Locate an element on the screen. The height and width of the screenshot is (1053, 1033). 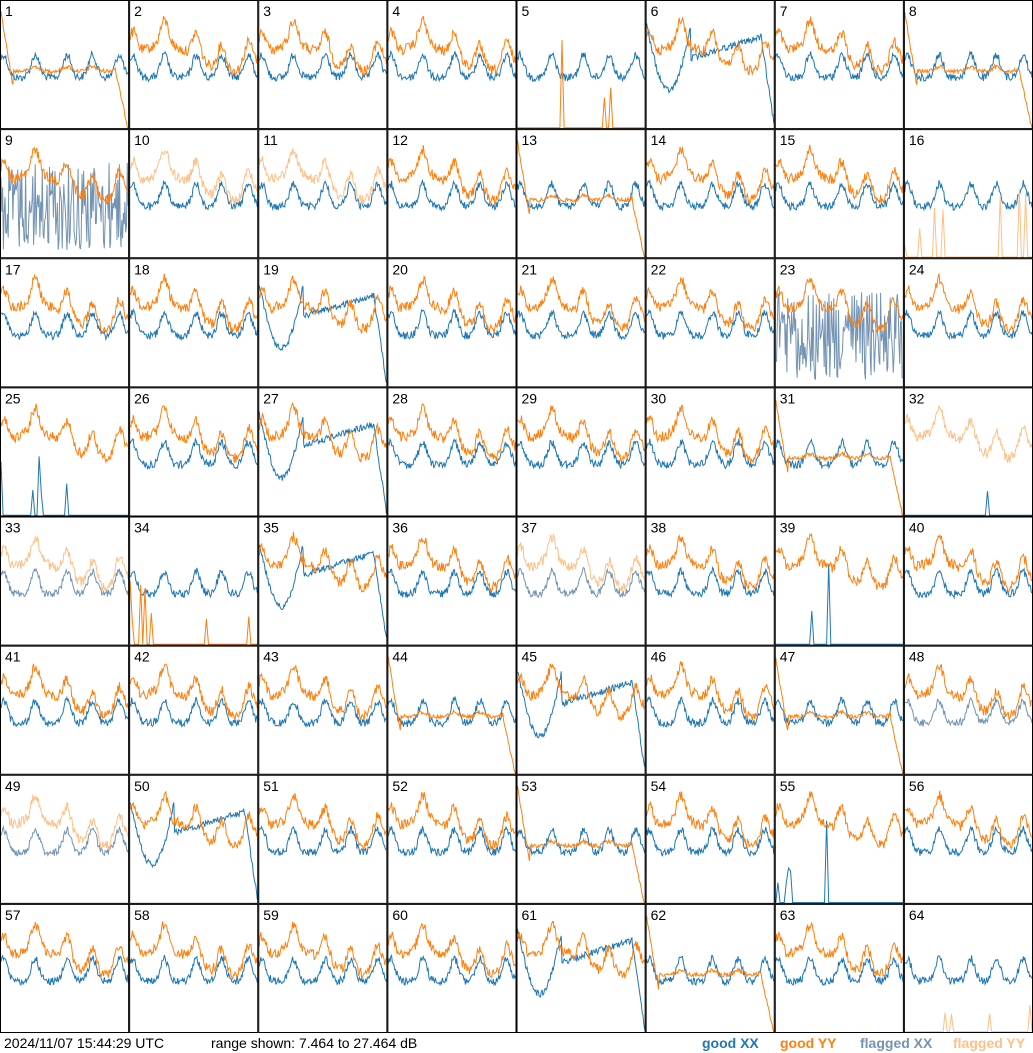
panel-number: 5 is located at coordinates (526, 11).